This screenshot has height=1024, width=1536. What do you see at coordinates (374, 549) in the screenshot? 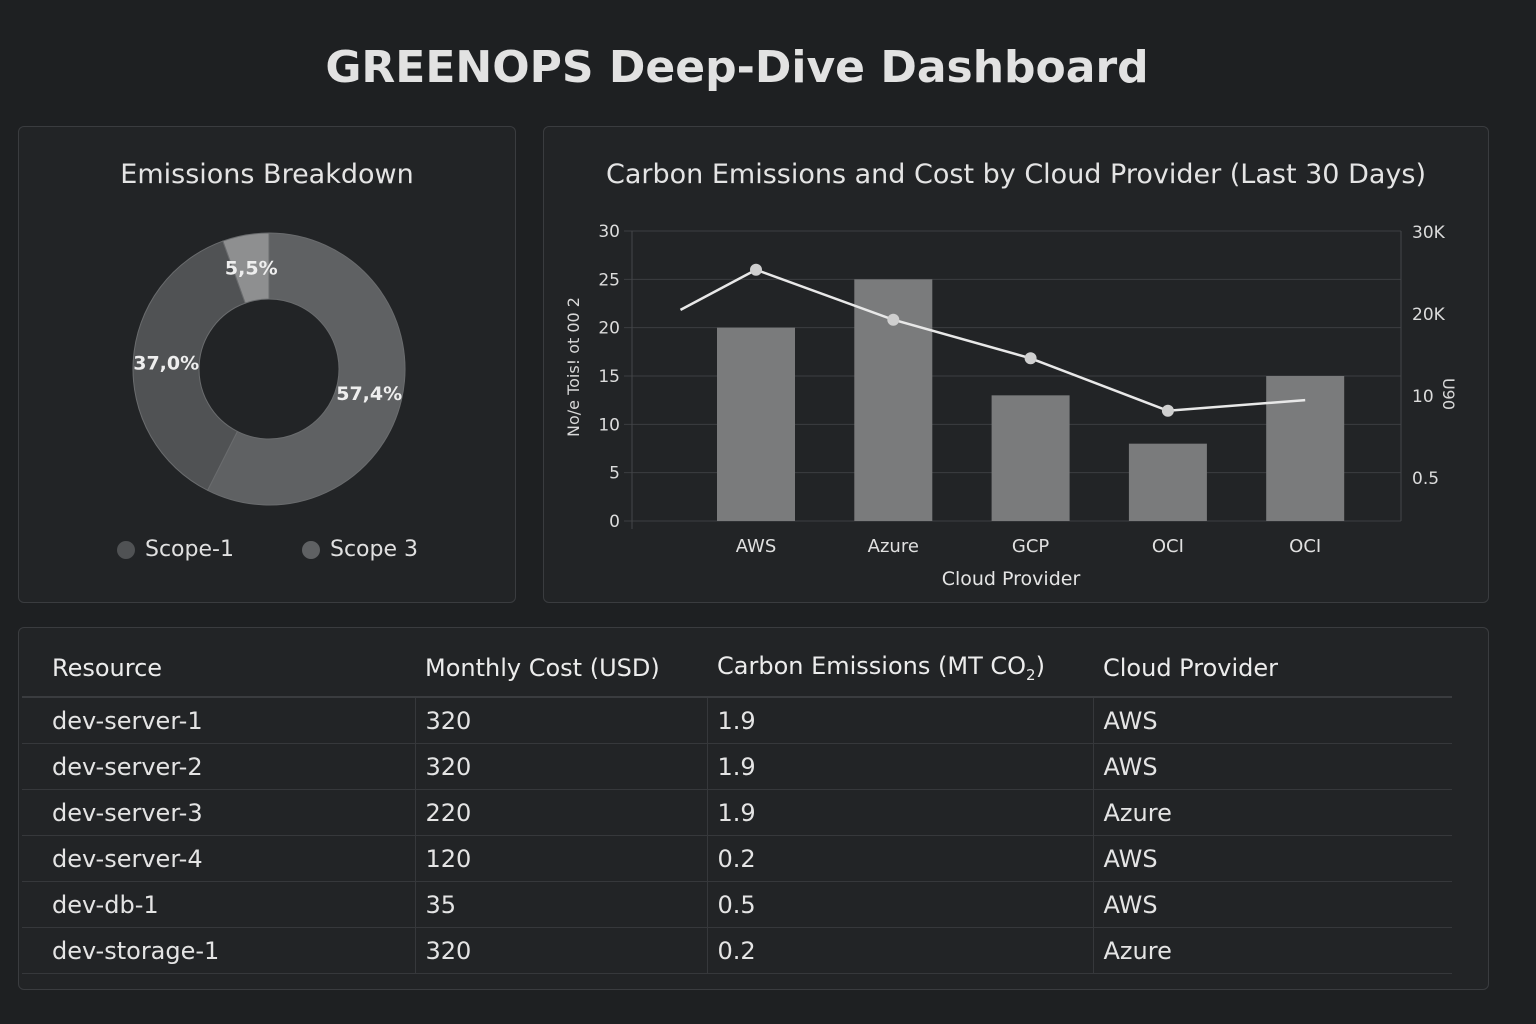
I see `legend-label: Scope 3` at bounding box center [374, 549].